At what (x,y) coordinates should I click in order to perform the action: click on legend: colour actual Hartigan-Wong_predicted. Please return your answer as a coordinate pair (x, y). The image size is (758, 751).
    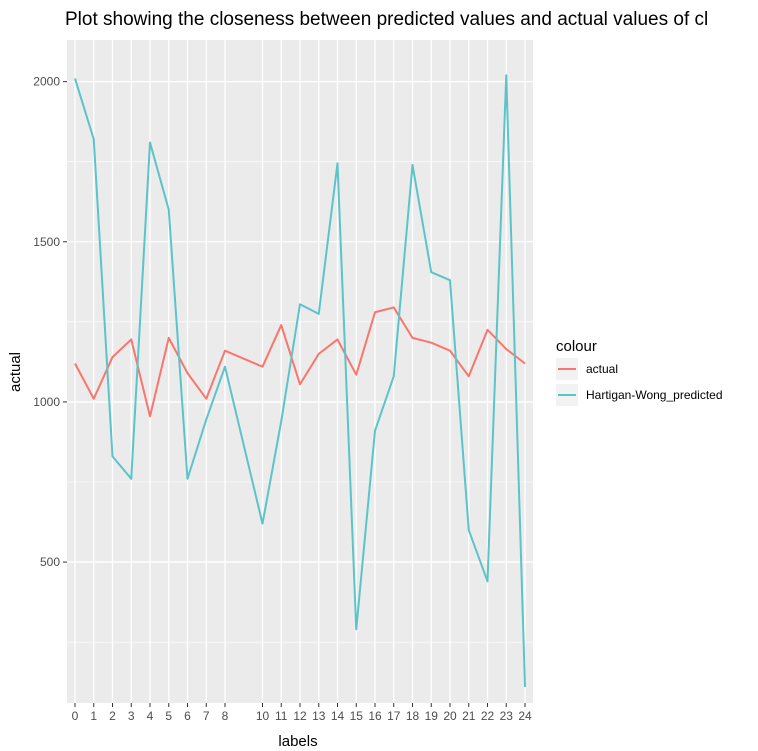
    Looking at the image, I should click on (639, 372).